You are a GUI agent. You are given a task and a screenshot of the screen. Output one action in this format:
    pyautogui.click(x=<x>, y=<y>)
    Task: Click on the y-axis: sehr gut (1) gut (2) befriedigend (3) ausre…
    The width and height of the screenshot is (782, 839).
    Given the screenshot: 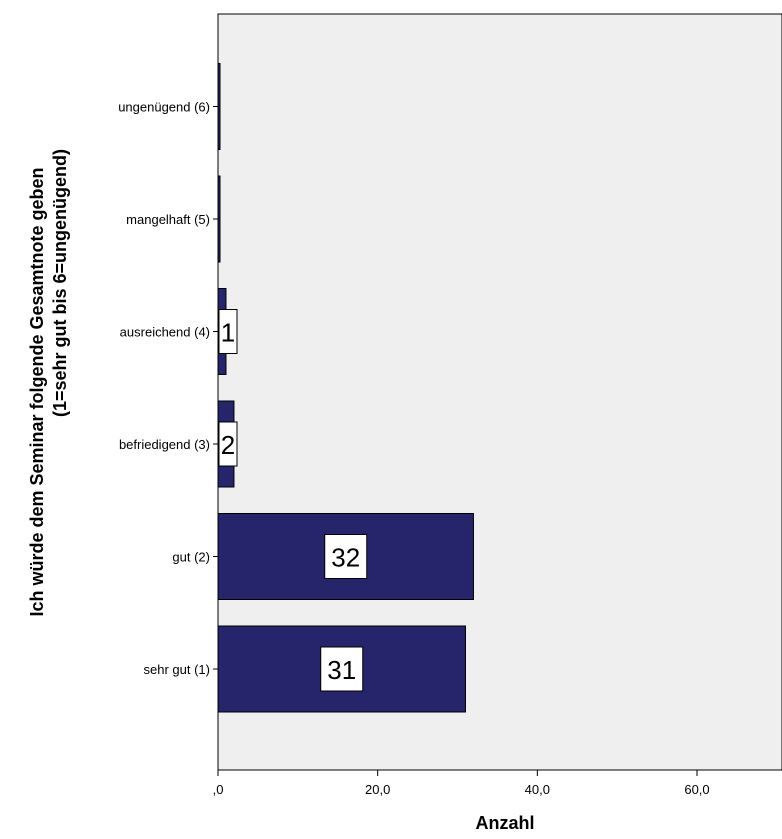 What is the action you would take?
    pyautogui.click(x=168, y=388)
    